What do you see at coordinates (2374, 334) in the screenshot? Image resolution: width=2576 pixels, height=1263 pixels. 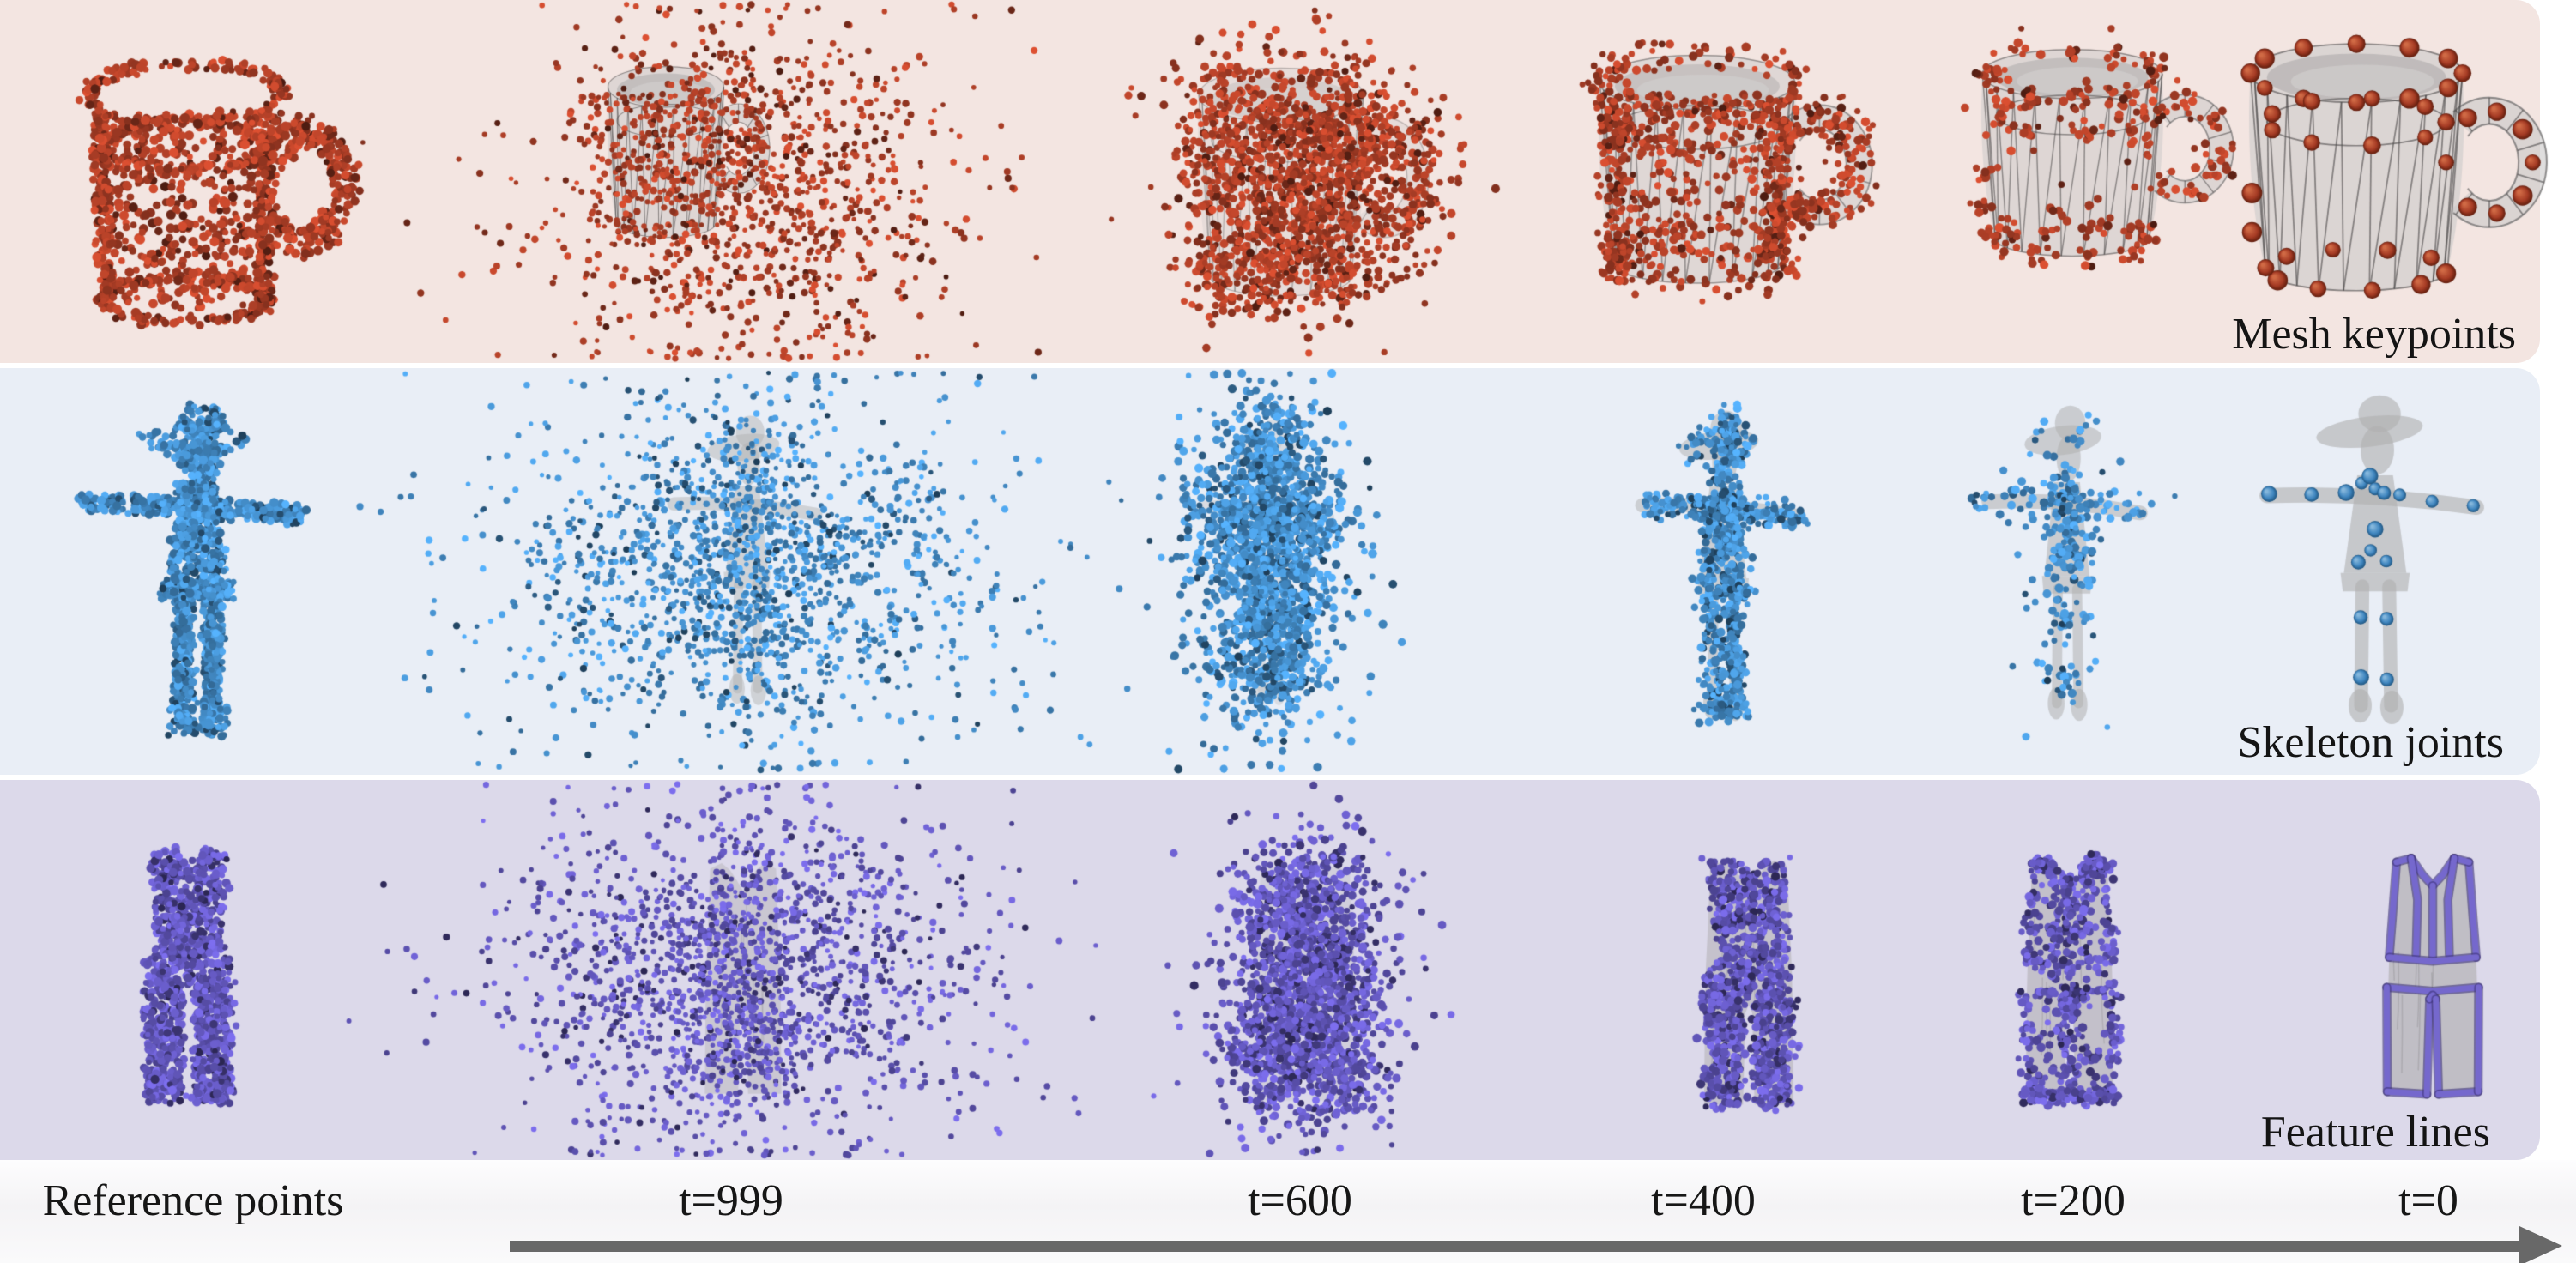 I see `row-label-mesh-keypoints: Mesh keypoints` at bounding box center [2374, 334].